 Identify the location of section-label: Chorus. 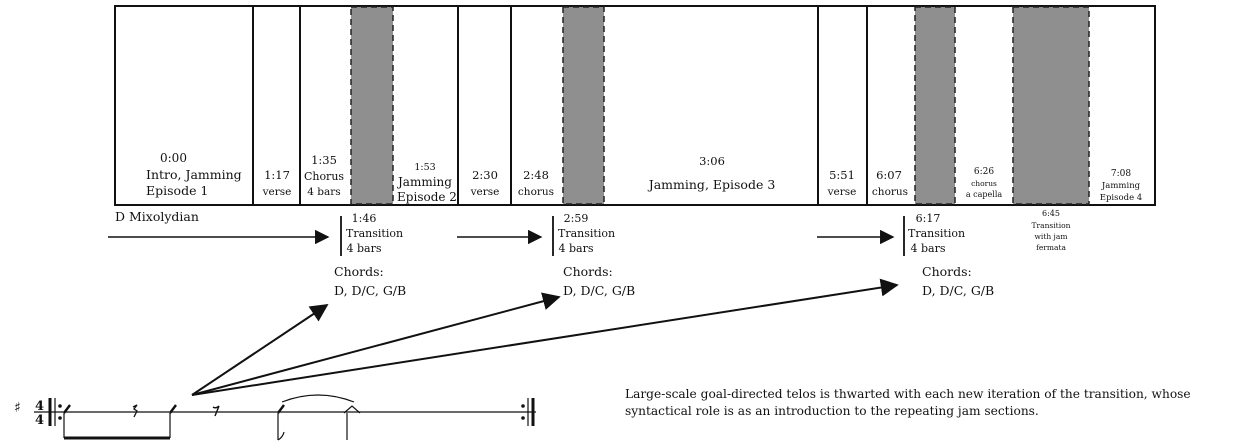
(324, 176).